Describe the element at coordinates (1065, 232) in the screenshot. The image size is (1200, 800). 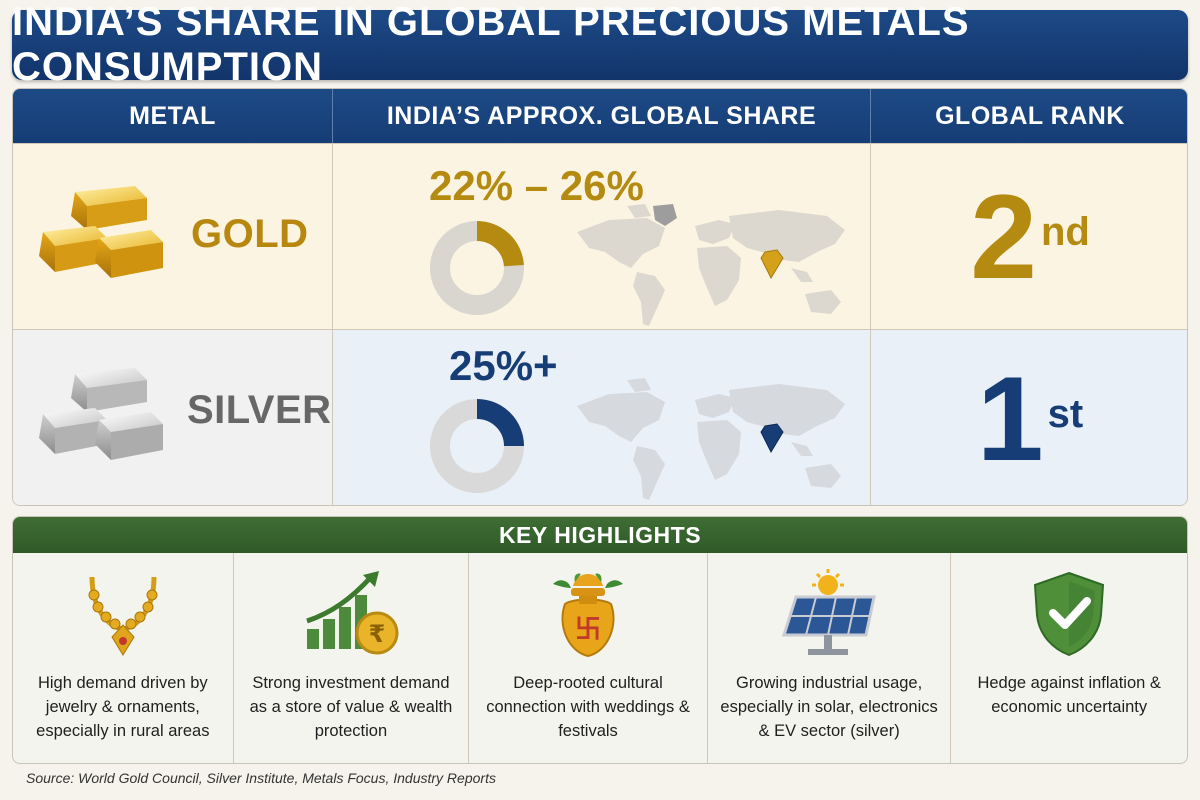
I see `rank-suffix: nd` at that location.